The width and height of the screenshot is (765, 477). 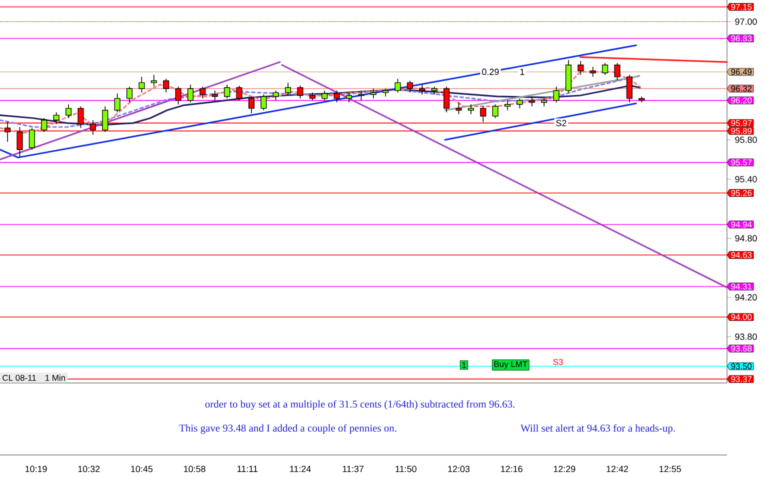 I want to click on x-tick-label: 12:03, so click(x=459, y=469).